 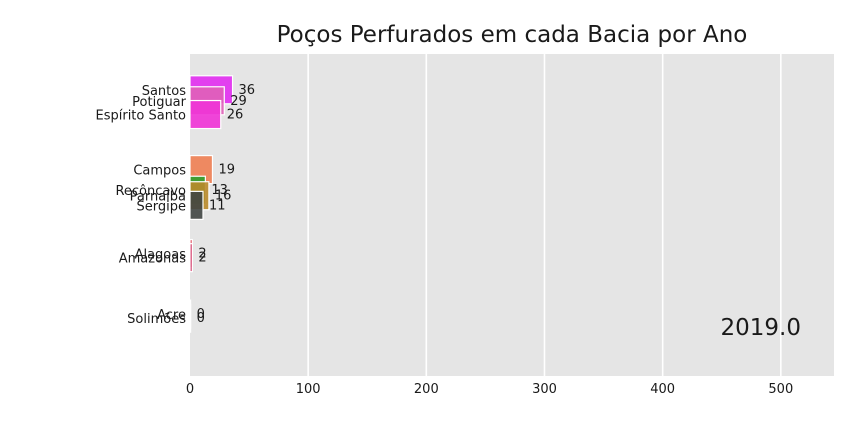 I want to click on bar-value-label: 16, so click(x=223, y=196).